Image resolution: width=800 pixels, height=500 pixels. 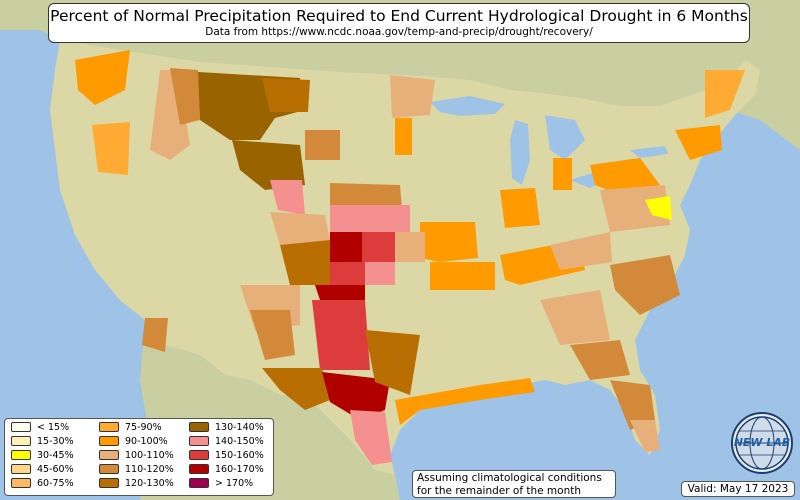 What do you see at coordinates (239, 427) in the screenshot?
I see `legend-label: 130-140%` at bounding box center [239, 427].